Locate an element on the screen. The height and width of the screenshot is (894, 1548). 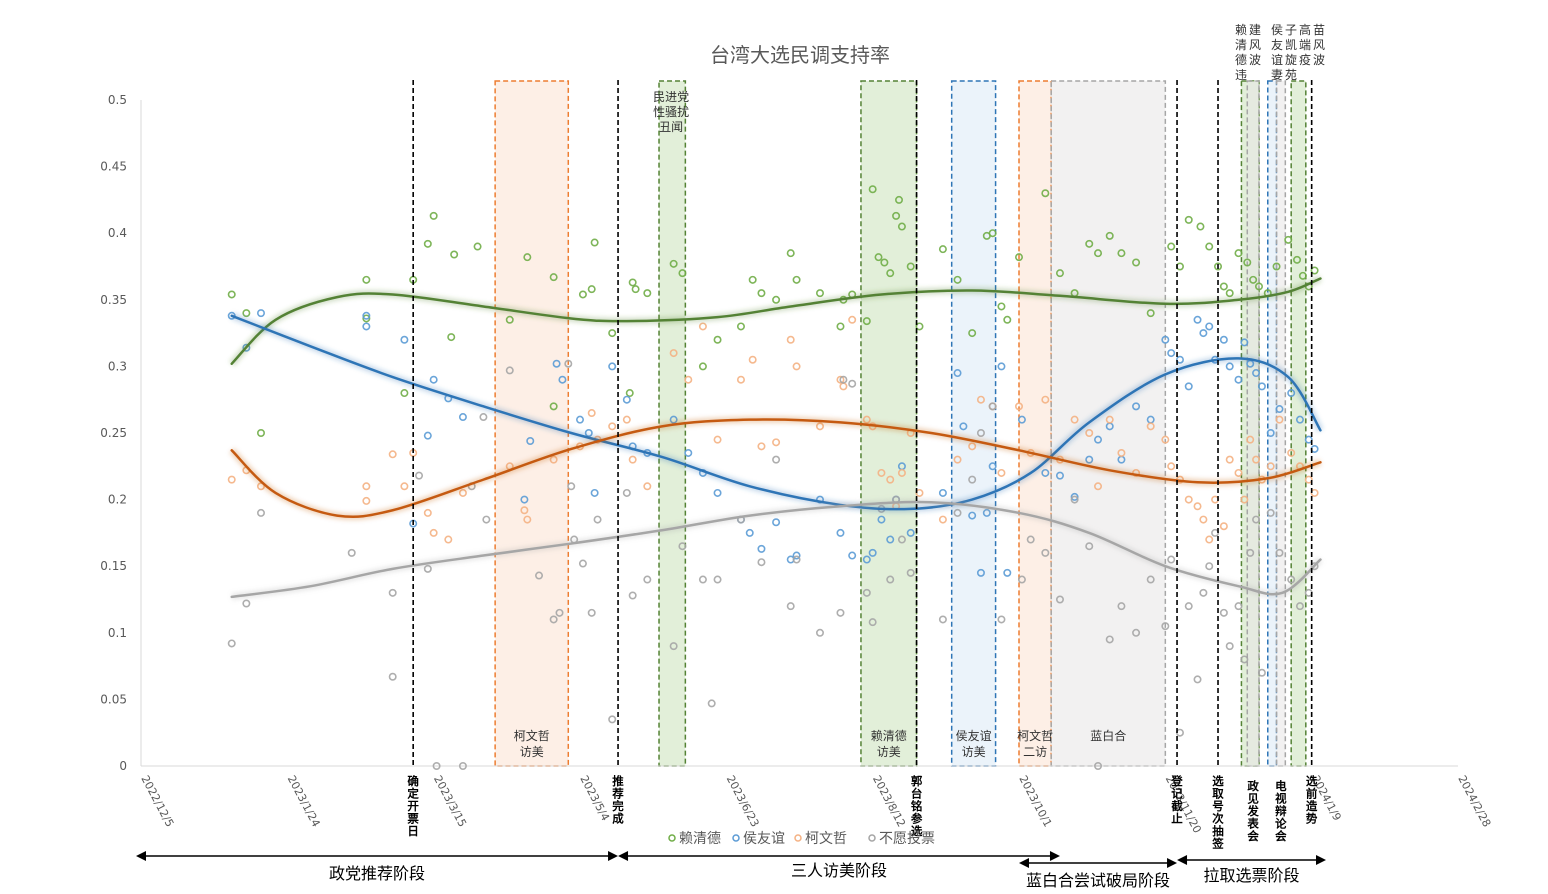
event-line-label: 选前造势 is located at coordinates (1312, 800).